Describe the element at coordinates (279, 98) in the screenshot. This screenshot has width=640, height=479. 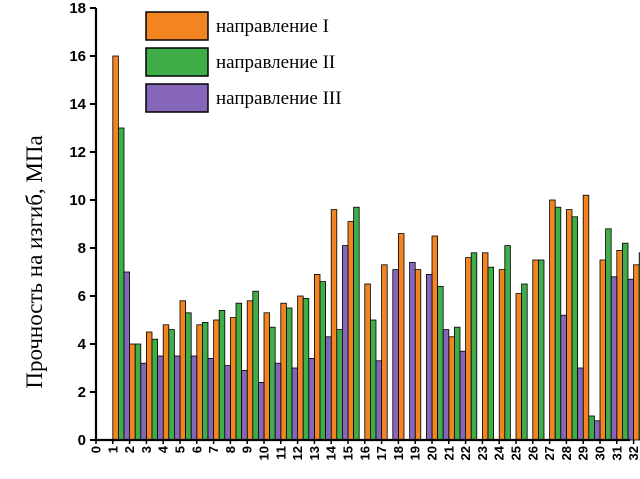
I see `legend-label-series-3: направление III` at that location.